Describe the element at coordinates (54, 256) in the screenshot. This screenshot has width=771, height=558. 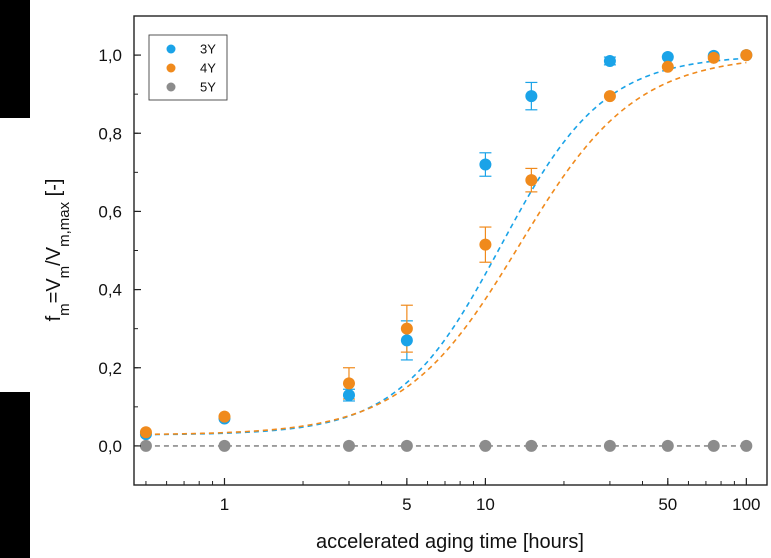
I see `y-label-part-4: /V` at that location.